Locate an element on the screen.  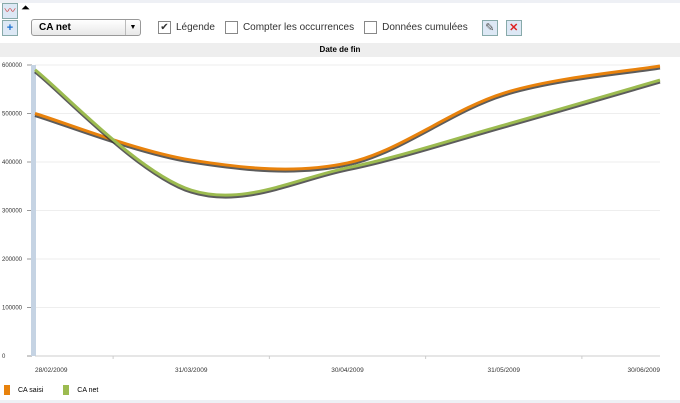
y-tick-label: 400000 is located at coordinates (12, 163).